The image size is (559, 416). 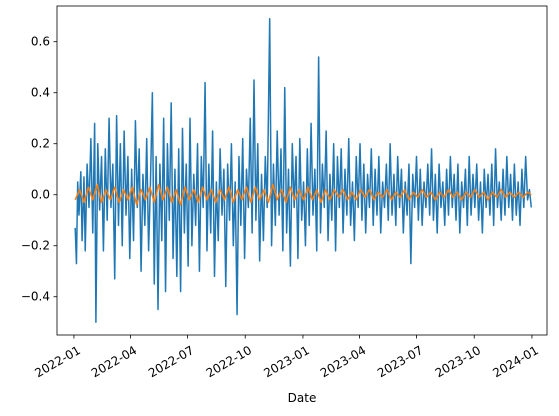 What do you see at coordinates (39, 169) in the screenshot?
I see `y-axis: 0.6 0.4 0.2 0.0 −0.2 −0.4` at bounding box center [39, 169].